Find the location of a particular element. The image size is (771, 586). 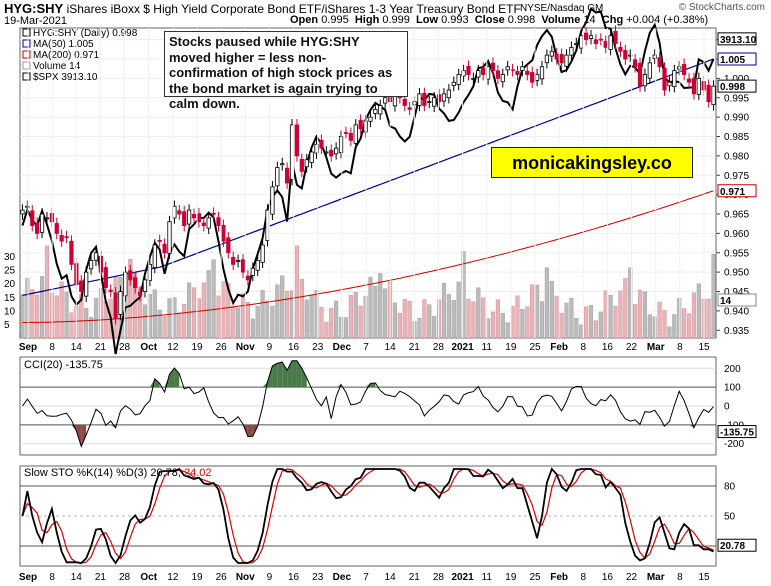

price-tick-label: 0.975 is located at coordinates (736, 176).